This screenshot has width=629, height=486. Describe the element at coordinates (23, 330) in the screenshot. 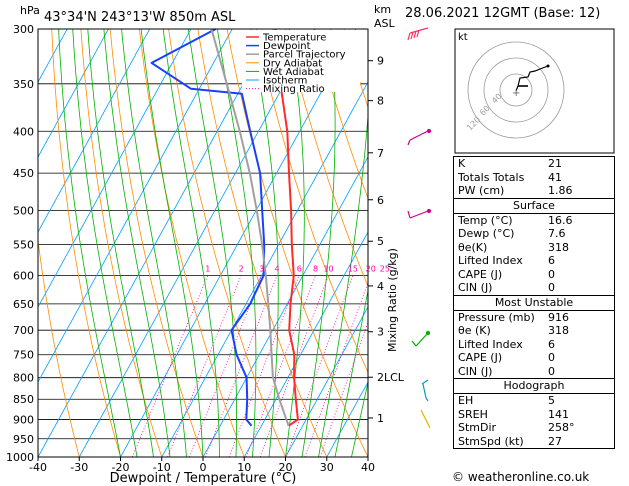

I see `pressure-tick-label: 700` at that location.